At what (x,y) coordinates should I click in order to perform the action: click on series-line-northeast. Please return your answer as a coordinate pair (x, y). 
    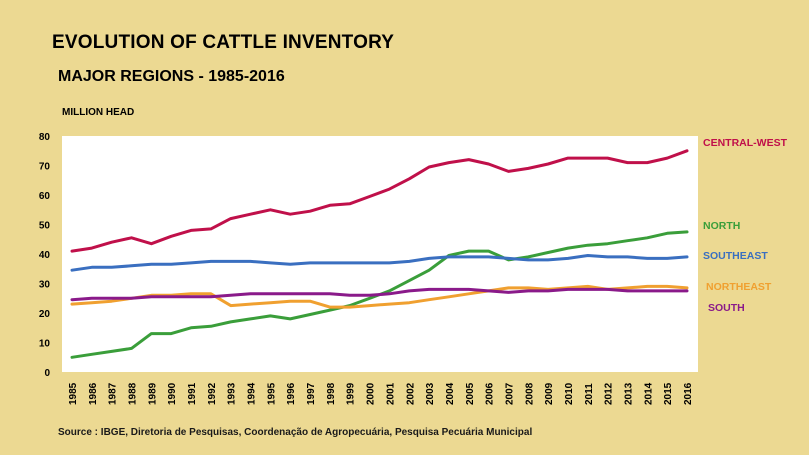
    Looking at the image, I should click on (379, 296).